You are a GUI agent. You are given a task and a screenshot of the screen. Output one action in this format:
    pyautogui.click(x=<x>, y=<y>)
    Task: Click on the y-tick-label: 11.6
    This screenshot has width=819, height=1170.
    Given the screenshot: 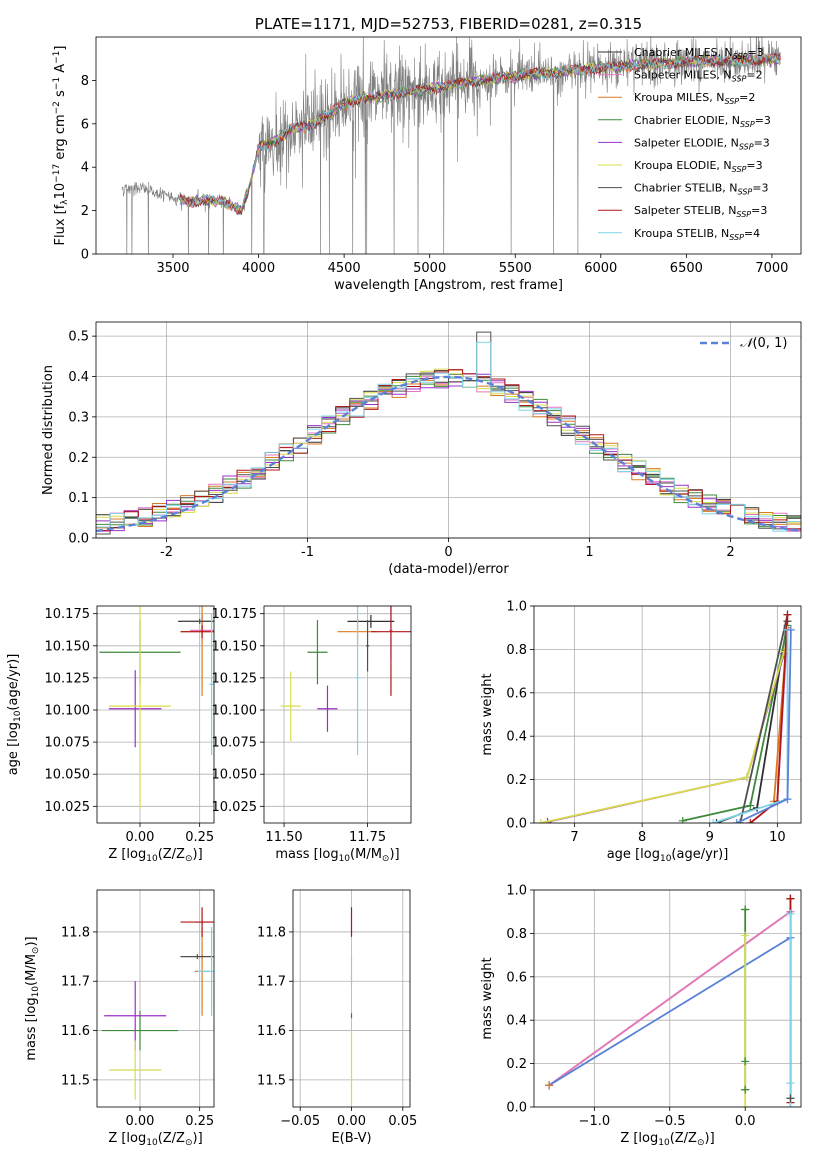 What is the action you would take?
    pyautogui.click(x=75, y=1031)
    